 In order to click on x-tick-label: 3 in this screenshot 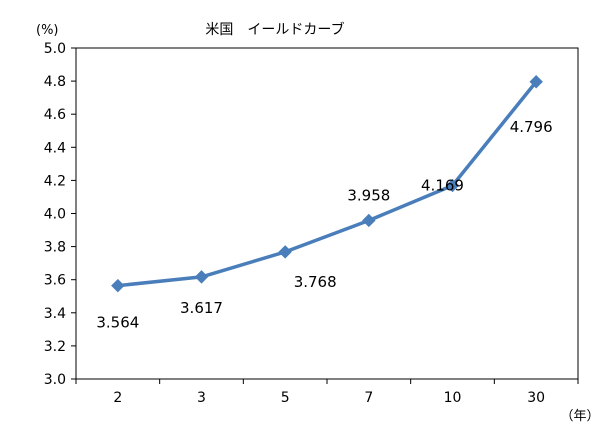, I will do `click(201, 398)`.